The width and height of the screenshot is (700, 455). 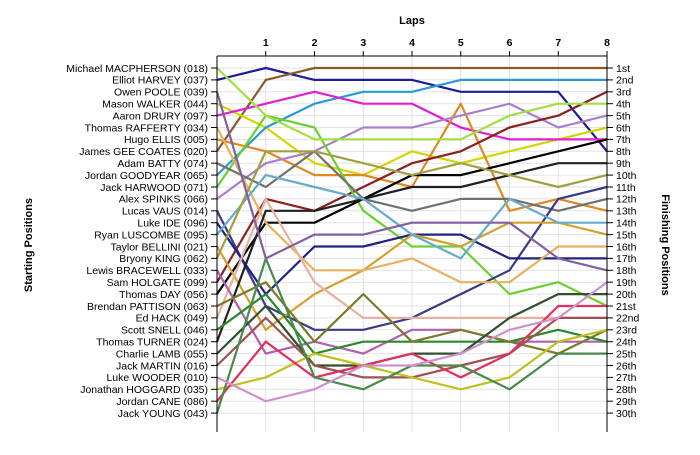 What do you see at coordinates (155, 105) in the screenshot?
I see `starting-position-label: Mason WALKER (044)` at bounding box center [155, 105].